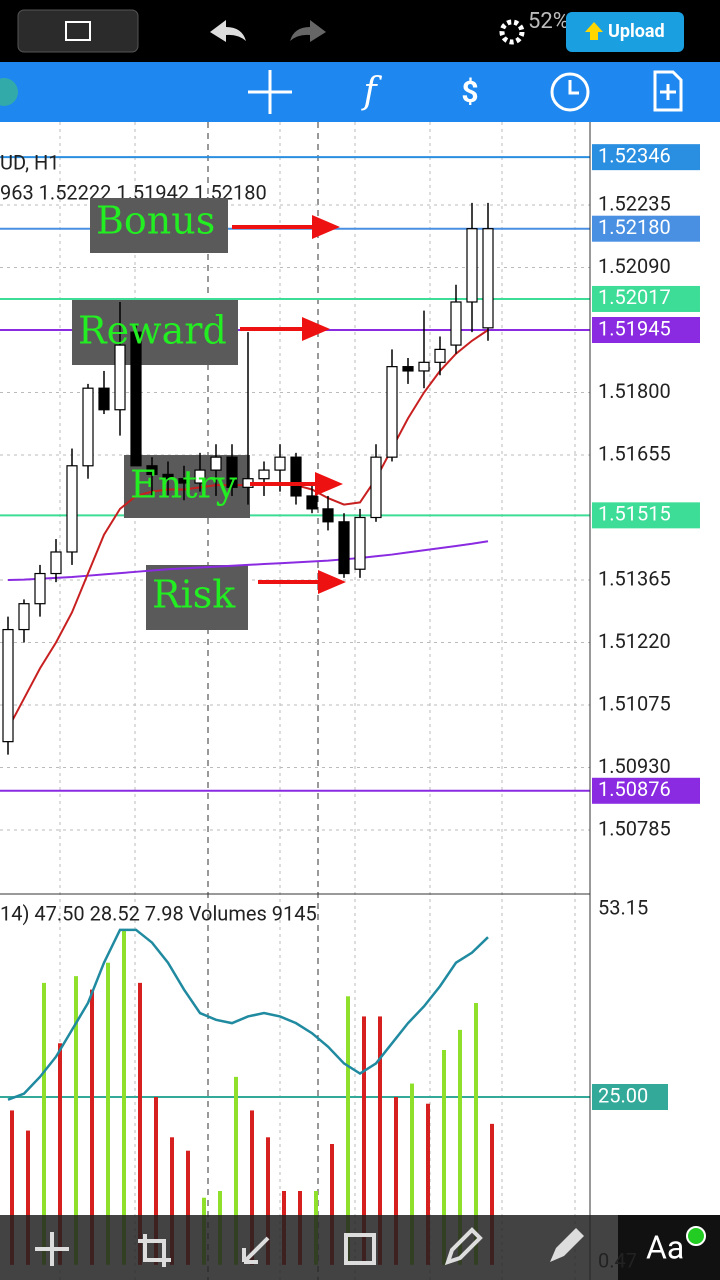 This screenshot has width=720, height=1280. What do you see at coordinates (158, 408) in the screenshot?
I see `annotation-texts: Bonus Reward Entry Risk` at bounding box center [158, 408].